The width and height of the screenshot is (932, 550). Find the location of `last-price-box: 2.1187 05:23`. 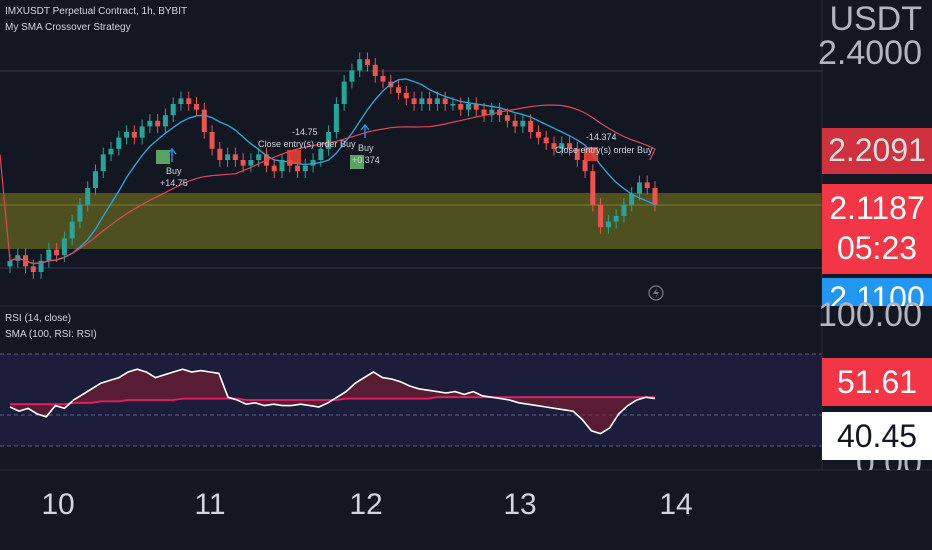

last-price-box: 2.1187 05:23 is located at coordinates (877, 229).